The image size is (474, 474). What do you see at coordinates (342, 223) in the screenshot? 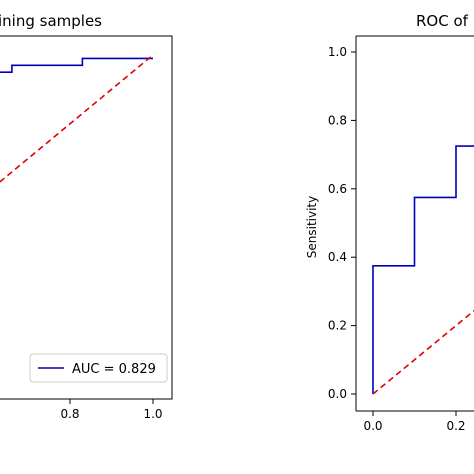
I see `y-axis-ticks: 0.0 0.2 0.4 0.6 0.8 1.0` at bounding box center [342, 223].